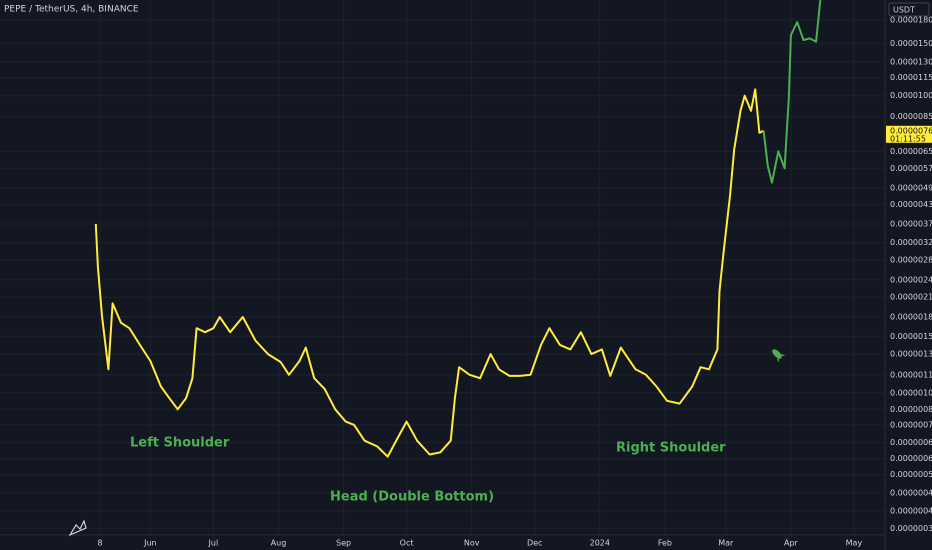  What do you see at coordinates (213, 543) in the screenshot?
I see `x-tick-label: Jul` at bounding box center [213, 543].